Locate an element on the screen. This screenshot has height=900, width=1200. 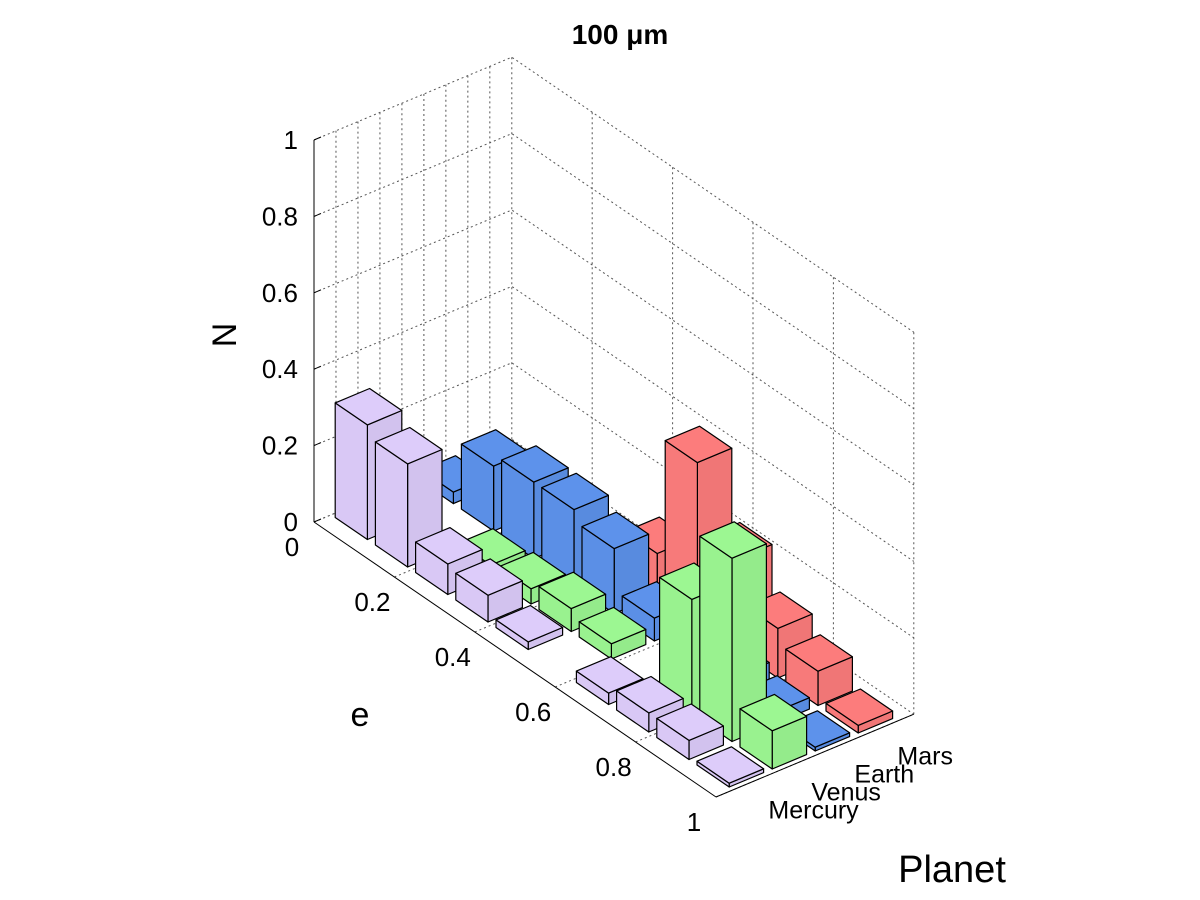
planet-axis-line is located at coordinates (814, 755).